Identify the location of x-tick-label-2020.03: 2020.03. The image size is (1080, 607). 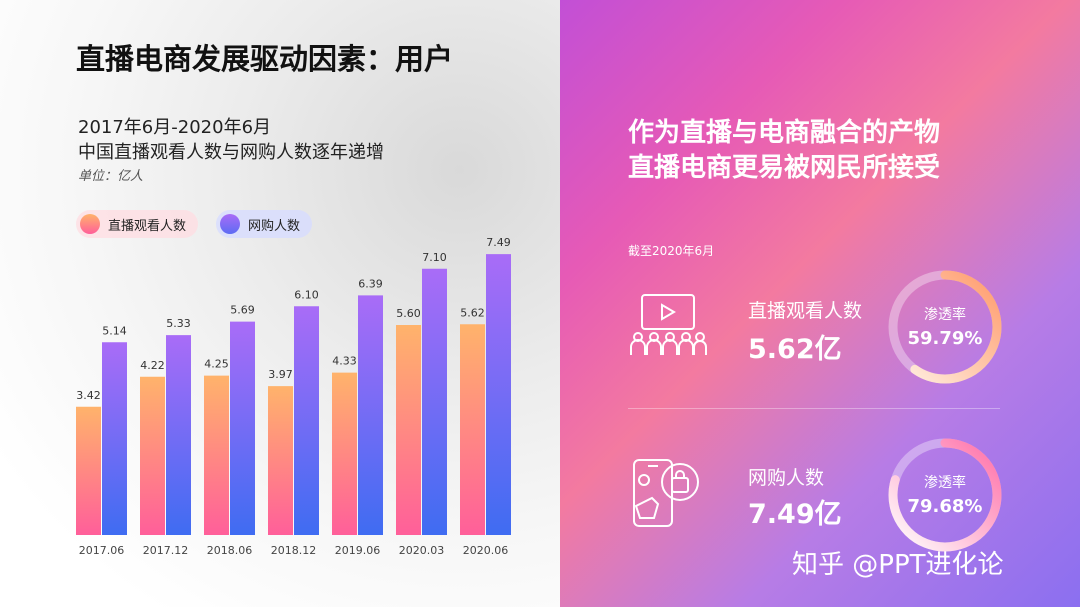
(422, 550).